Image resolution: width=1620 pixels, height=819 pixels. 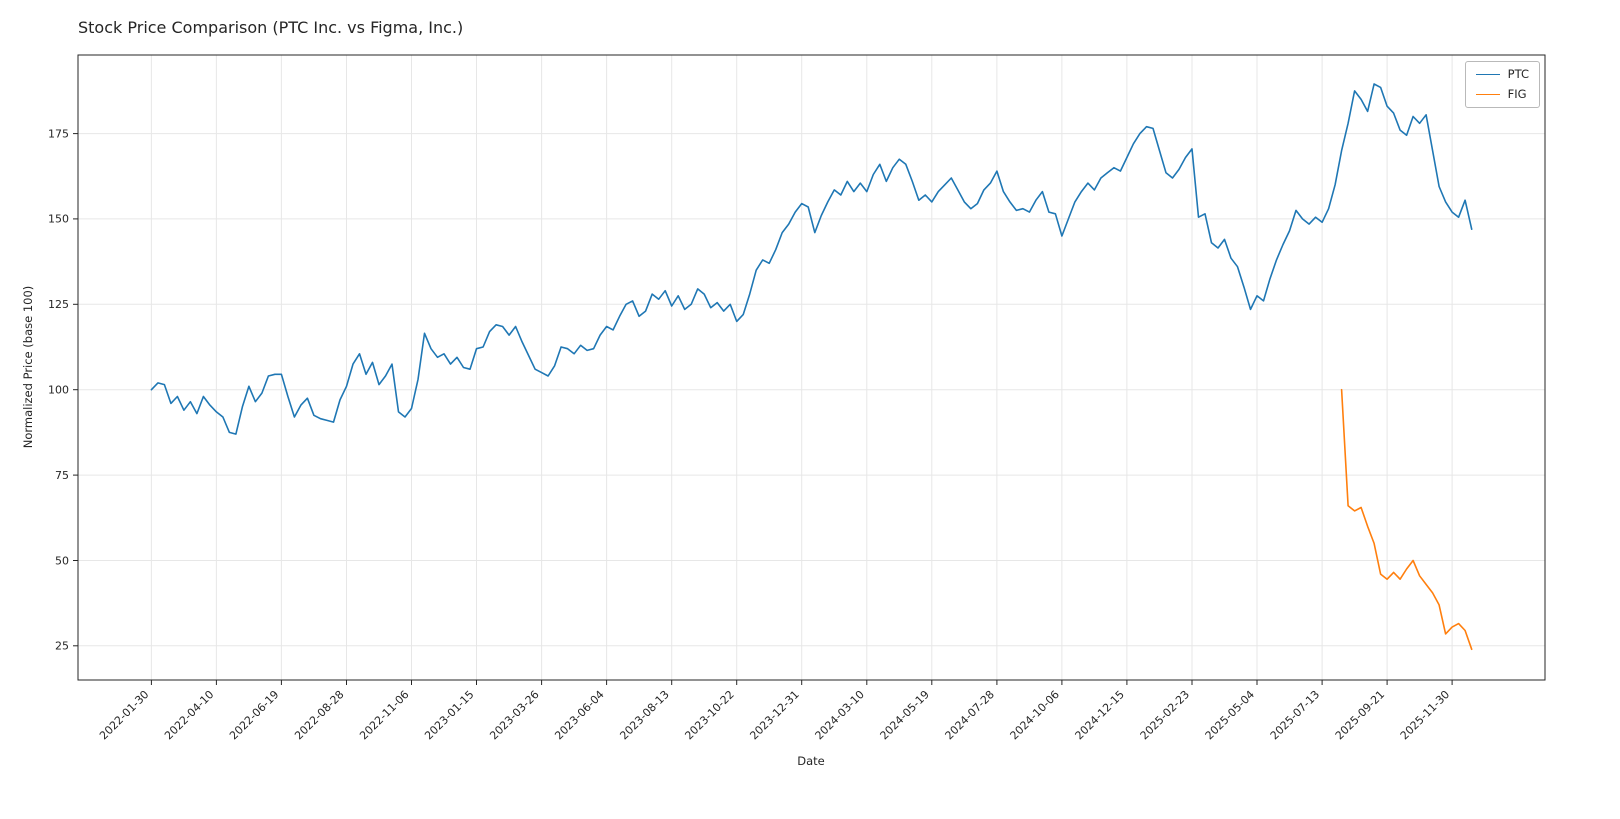 I want to click on svg-text: 2023-12-31, so click(x=774, y=715).